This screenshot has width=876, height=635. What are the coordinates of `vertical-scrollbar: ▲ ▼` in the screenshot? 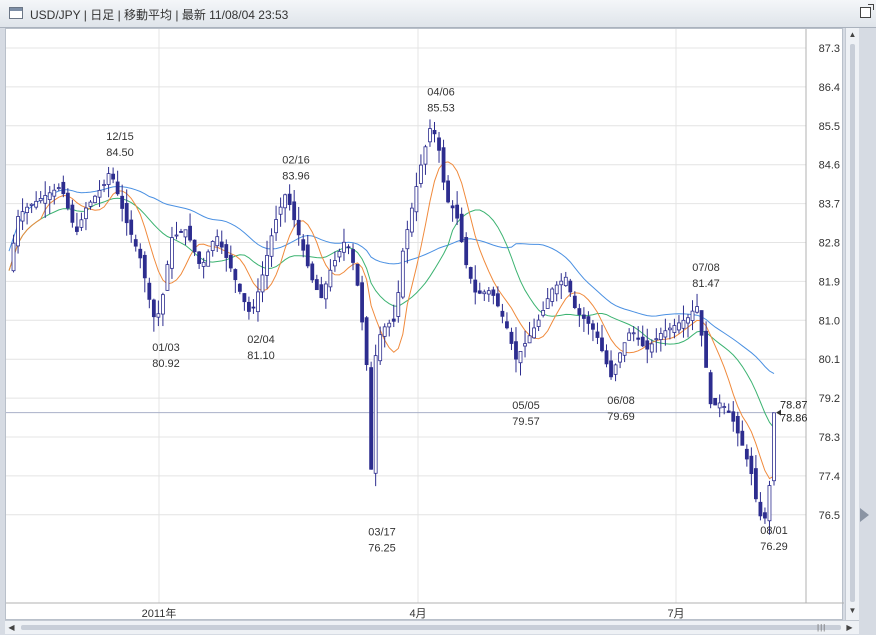 It's located at (852, 324).